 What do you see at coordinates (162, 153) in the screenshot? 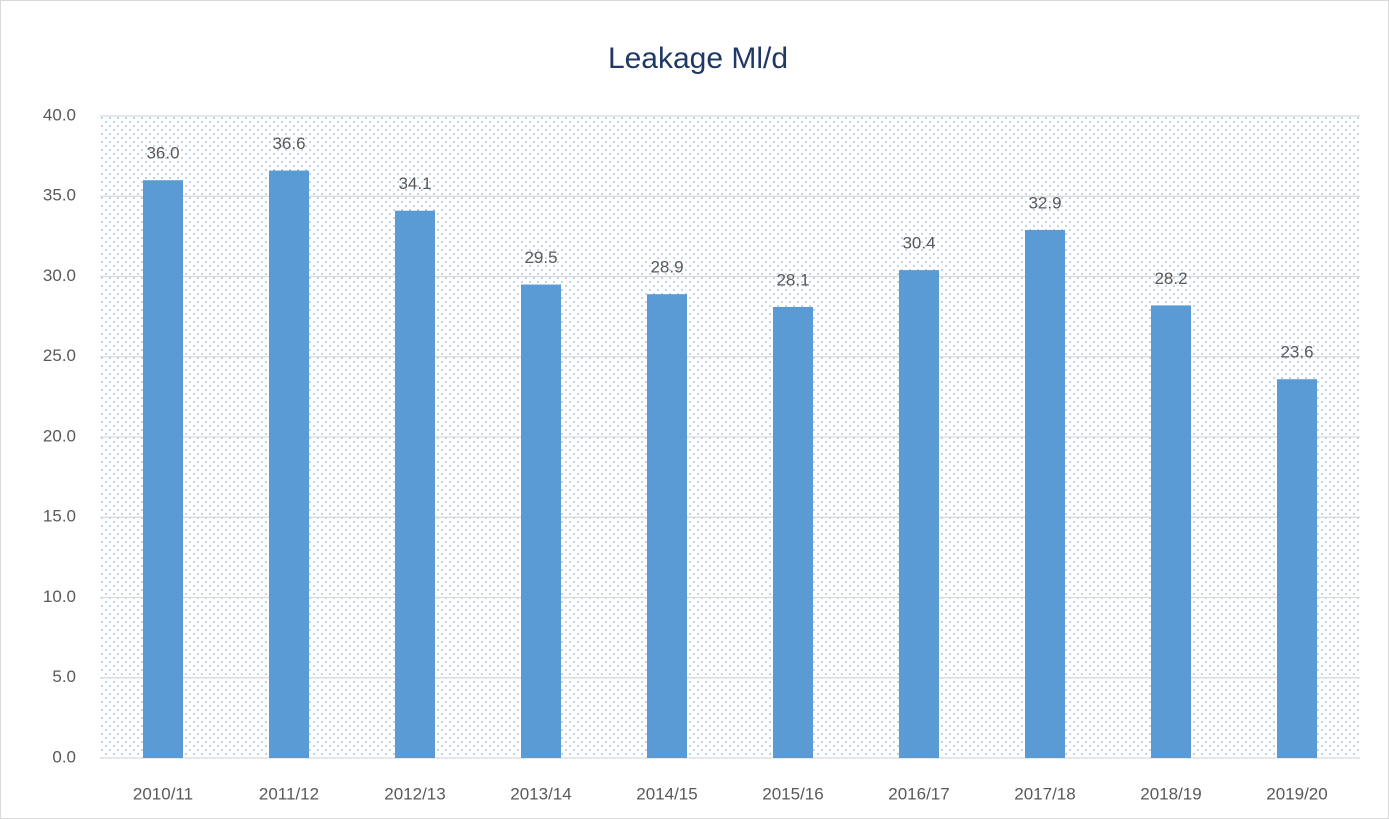
I see `data-label: 36.0` at bounding box center [162, 153].